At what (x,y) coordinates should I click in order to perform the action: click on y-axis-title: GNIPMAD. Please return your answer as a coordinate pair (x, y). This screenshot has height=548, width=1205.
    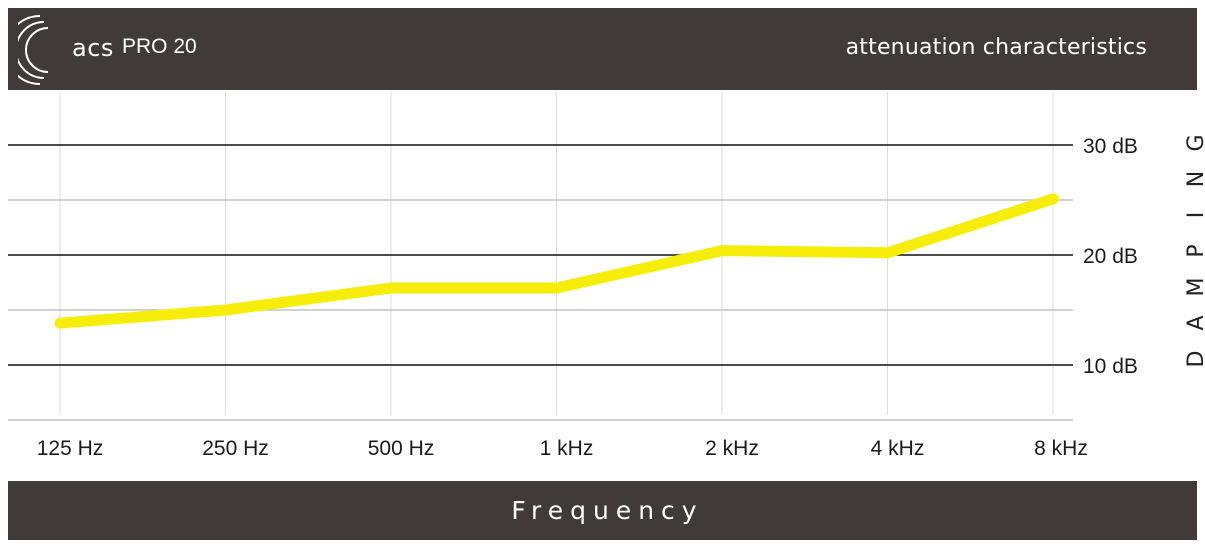
    Looking at the image, I should click on (1194, 251).